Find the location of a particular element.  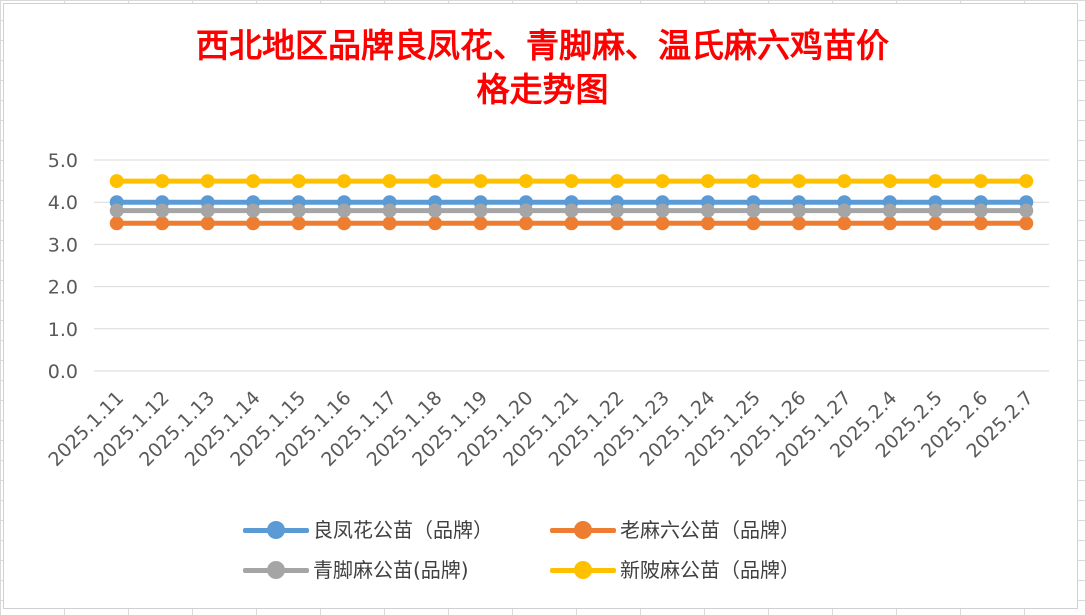

chart-title-line-1: 西北地区品牌良凤花、青脚麻、温氏麻六鸡苗价 is located at coordinates (542, 45).